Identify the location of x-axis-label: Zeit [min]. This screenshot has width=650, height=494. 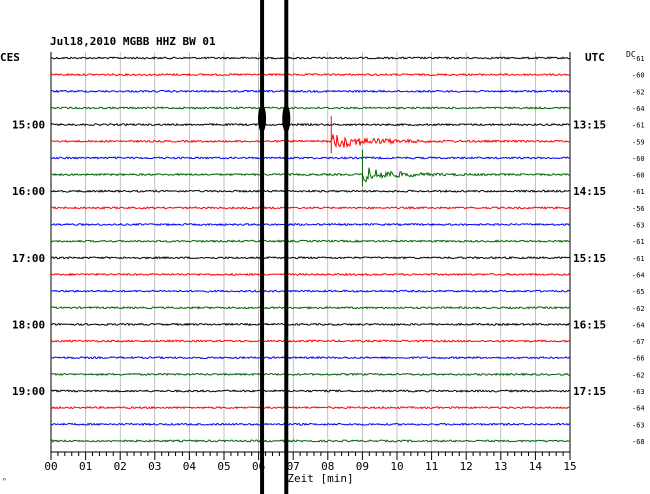
(320, 478).